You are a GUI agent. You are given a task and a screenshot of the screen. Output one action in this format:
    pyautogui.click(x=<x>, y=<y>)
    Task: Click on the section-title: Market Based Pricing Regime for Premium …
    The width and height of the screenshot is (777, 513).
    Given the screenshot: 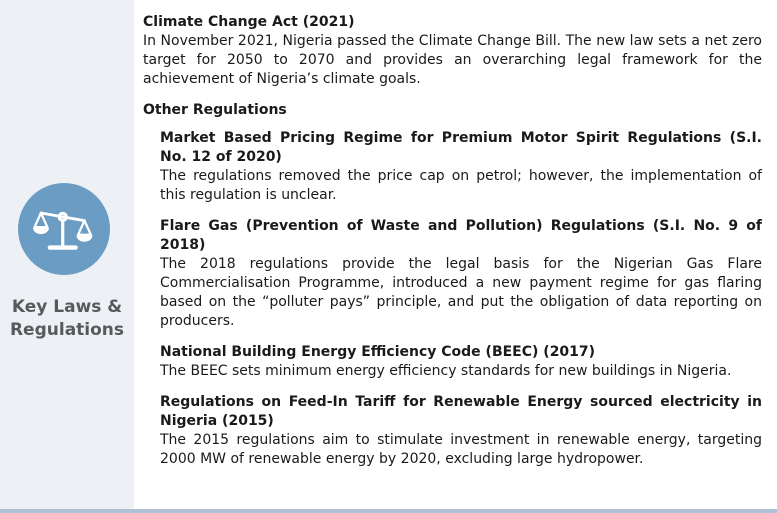 What is the action you would take?
    pyautogui.click(x=461, y=147)
    